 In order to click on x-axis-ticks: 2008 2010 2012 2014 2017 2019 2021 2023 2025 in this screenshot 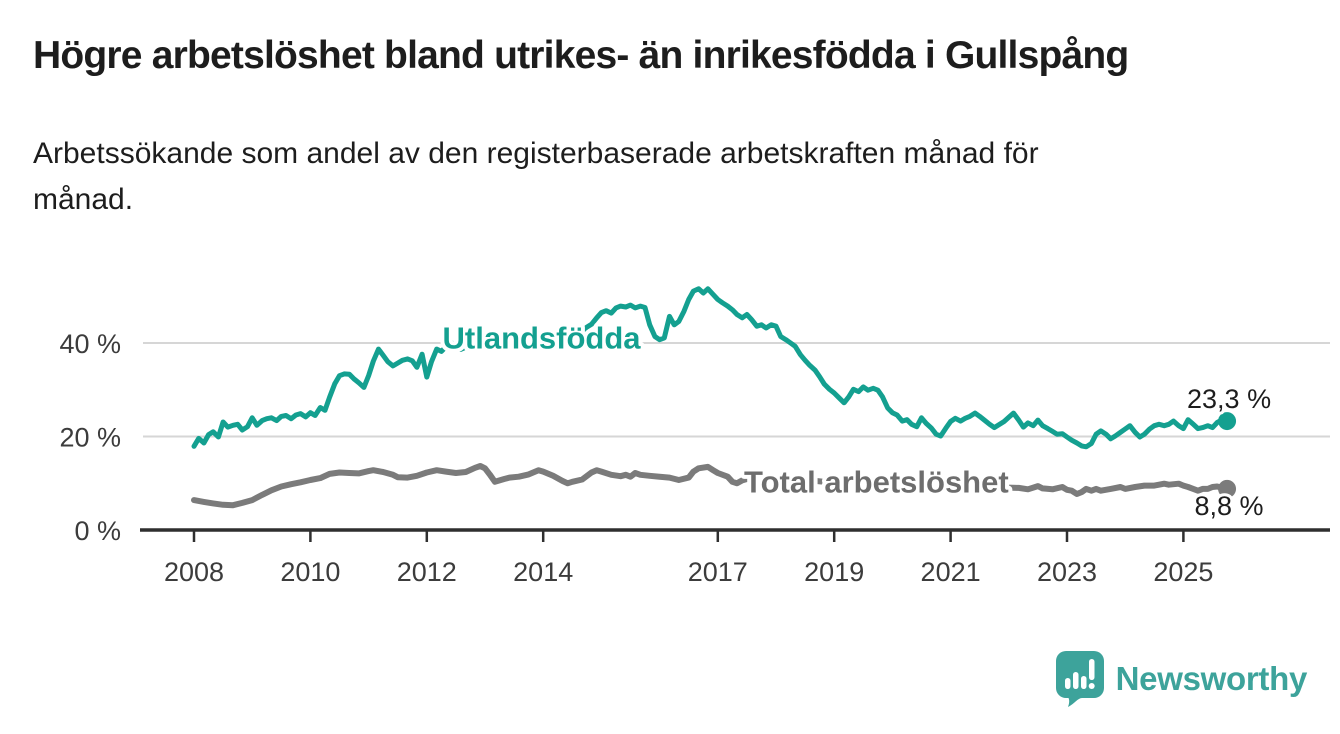, I will do `click(688, 559)`.